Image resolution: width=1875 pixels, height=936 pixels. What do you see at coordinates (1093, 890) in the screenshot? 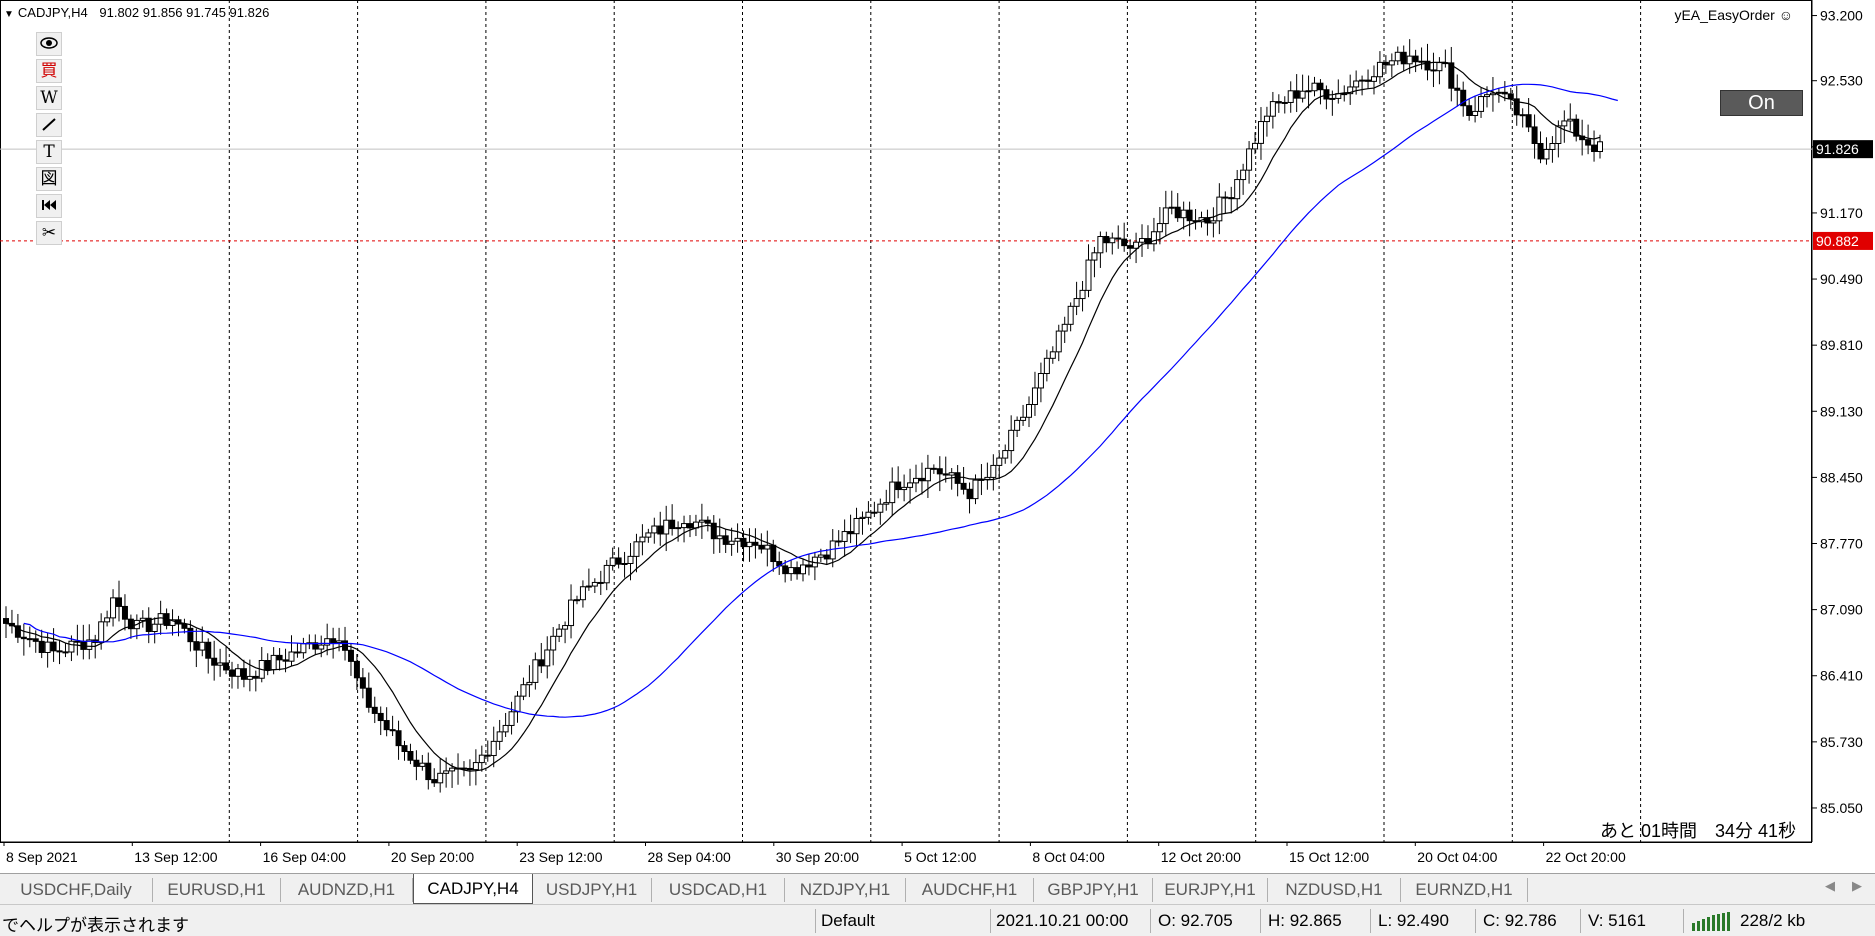
I see `tab-gbpjpy: GBPJPY,H1` at bounding box center [1093, 890].